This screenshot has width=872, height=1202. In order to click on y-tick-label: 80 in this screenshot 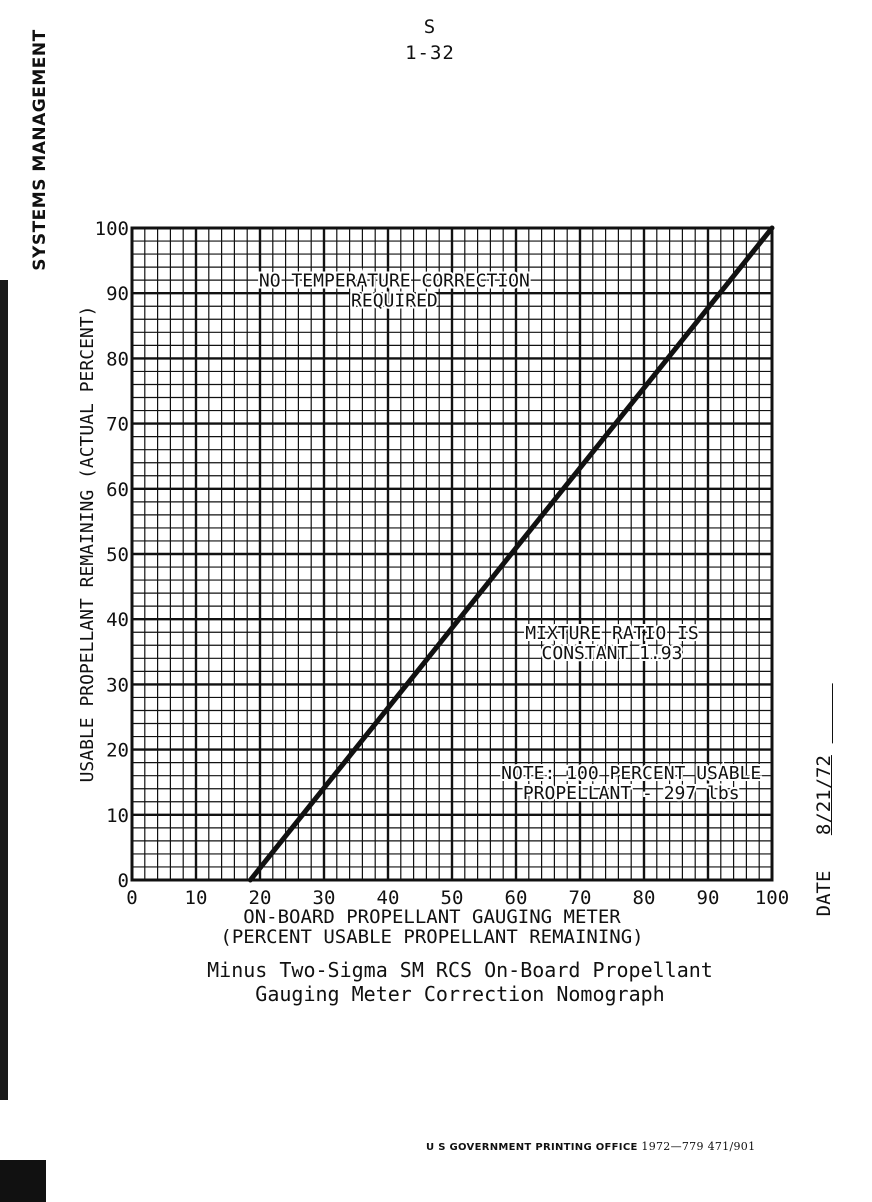, I will do `click(117, 359)`.